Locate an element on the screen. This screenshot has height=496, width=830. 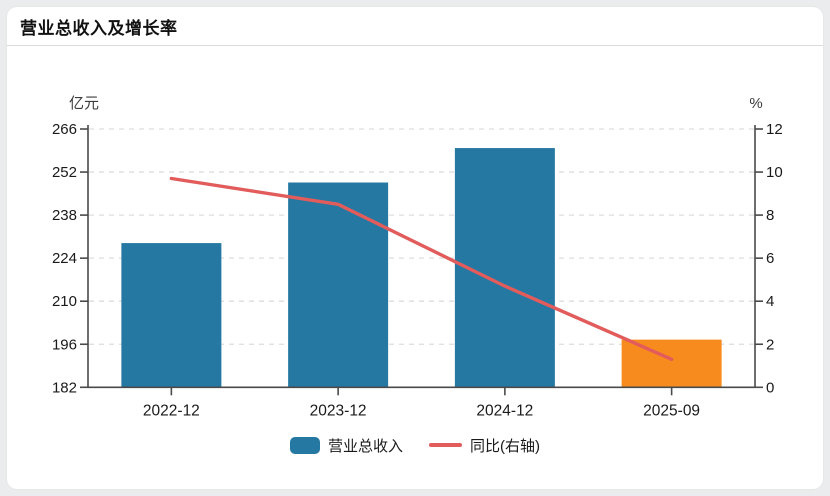
chart-title: 营业总收入及增长率 is located at coordinates (99, 28).